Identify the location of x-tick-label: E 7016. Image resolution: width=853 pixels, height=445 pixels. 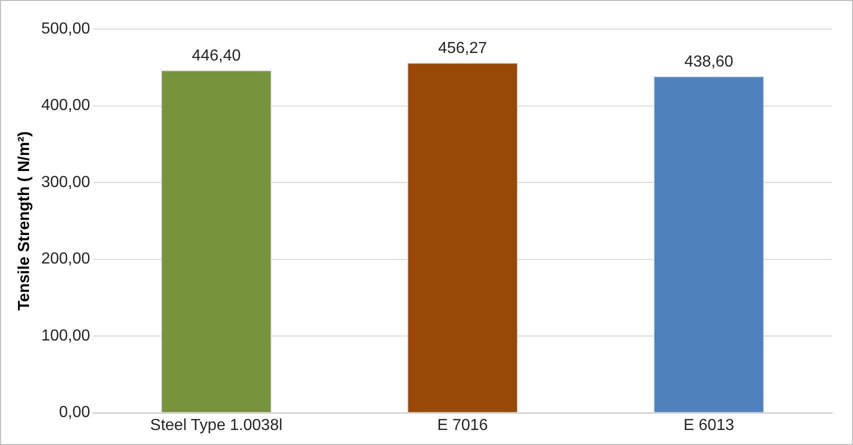
(462, 425).